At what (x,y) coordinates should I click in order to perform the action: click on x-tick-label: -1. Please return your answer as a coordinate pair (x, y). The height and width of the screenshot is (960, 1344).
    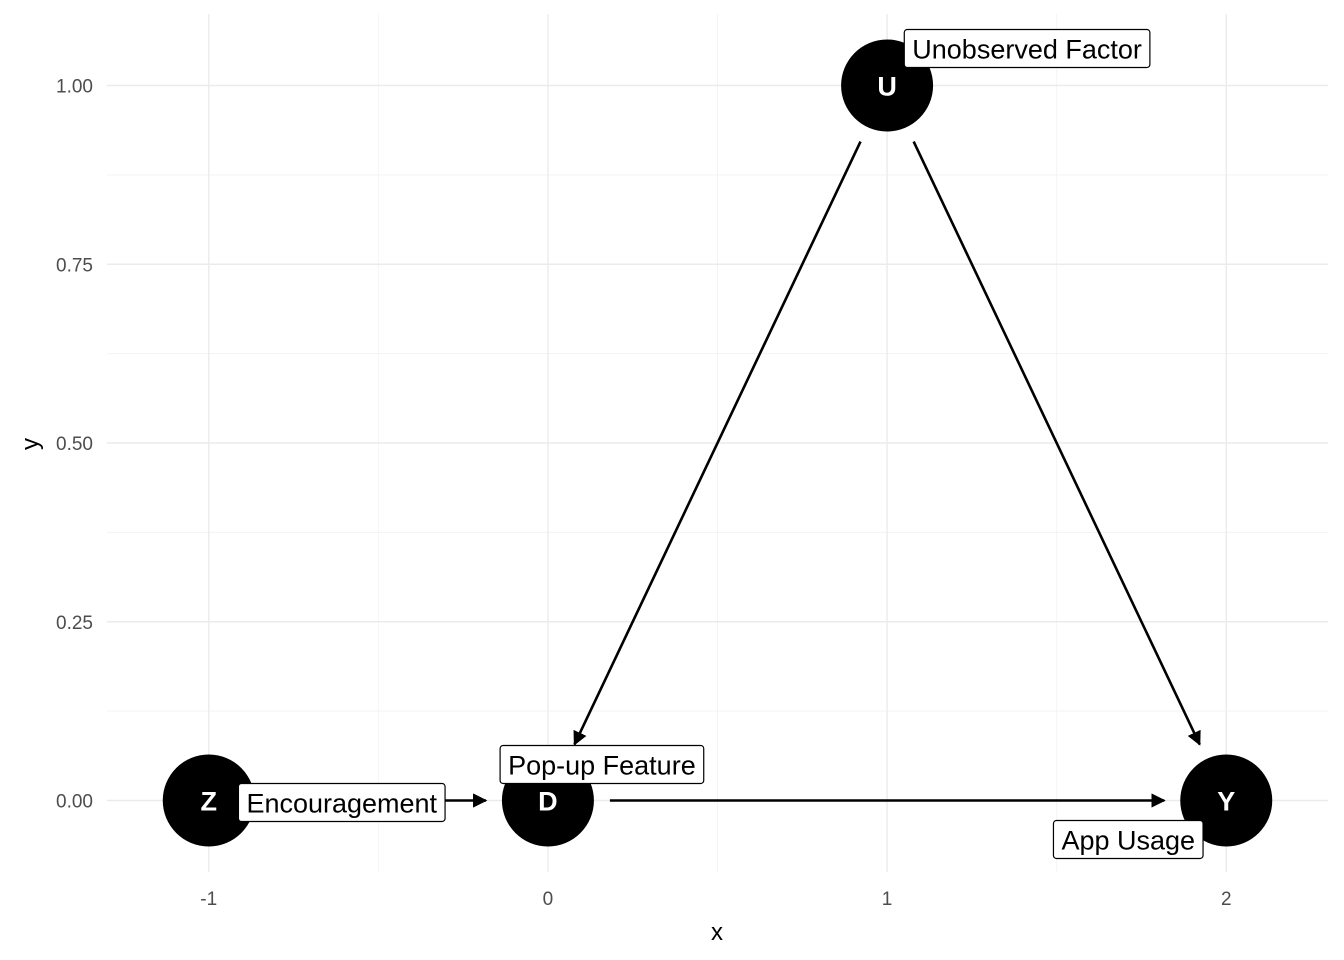
    Looking at the image, I should click on (208, 899).